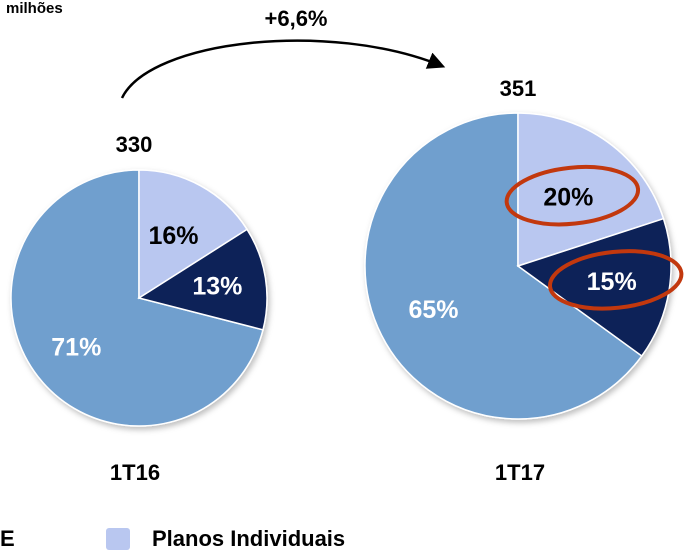  I want to click on total-label-1t16: 330, so click(134, 144).